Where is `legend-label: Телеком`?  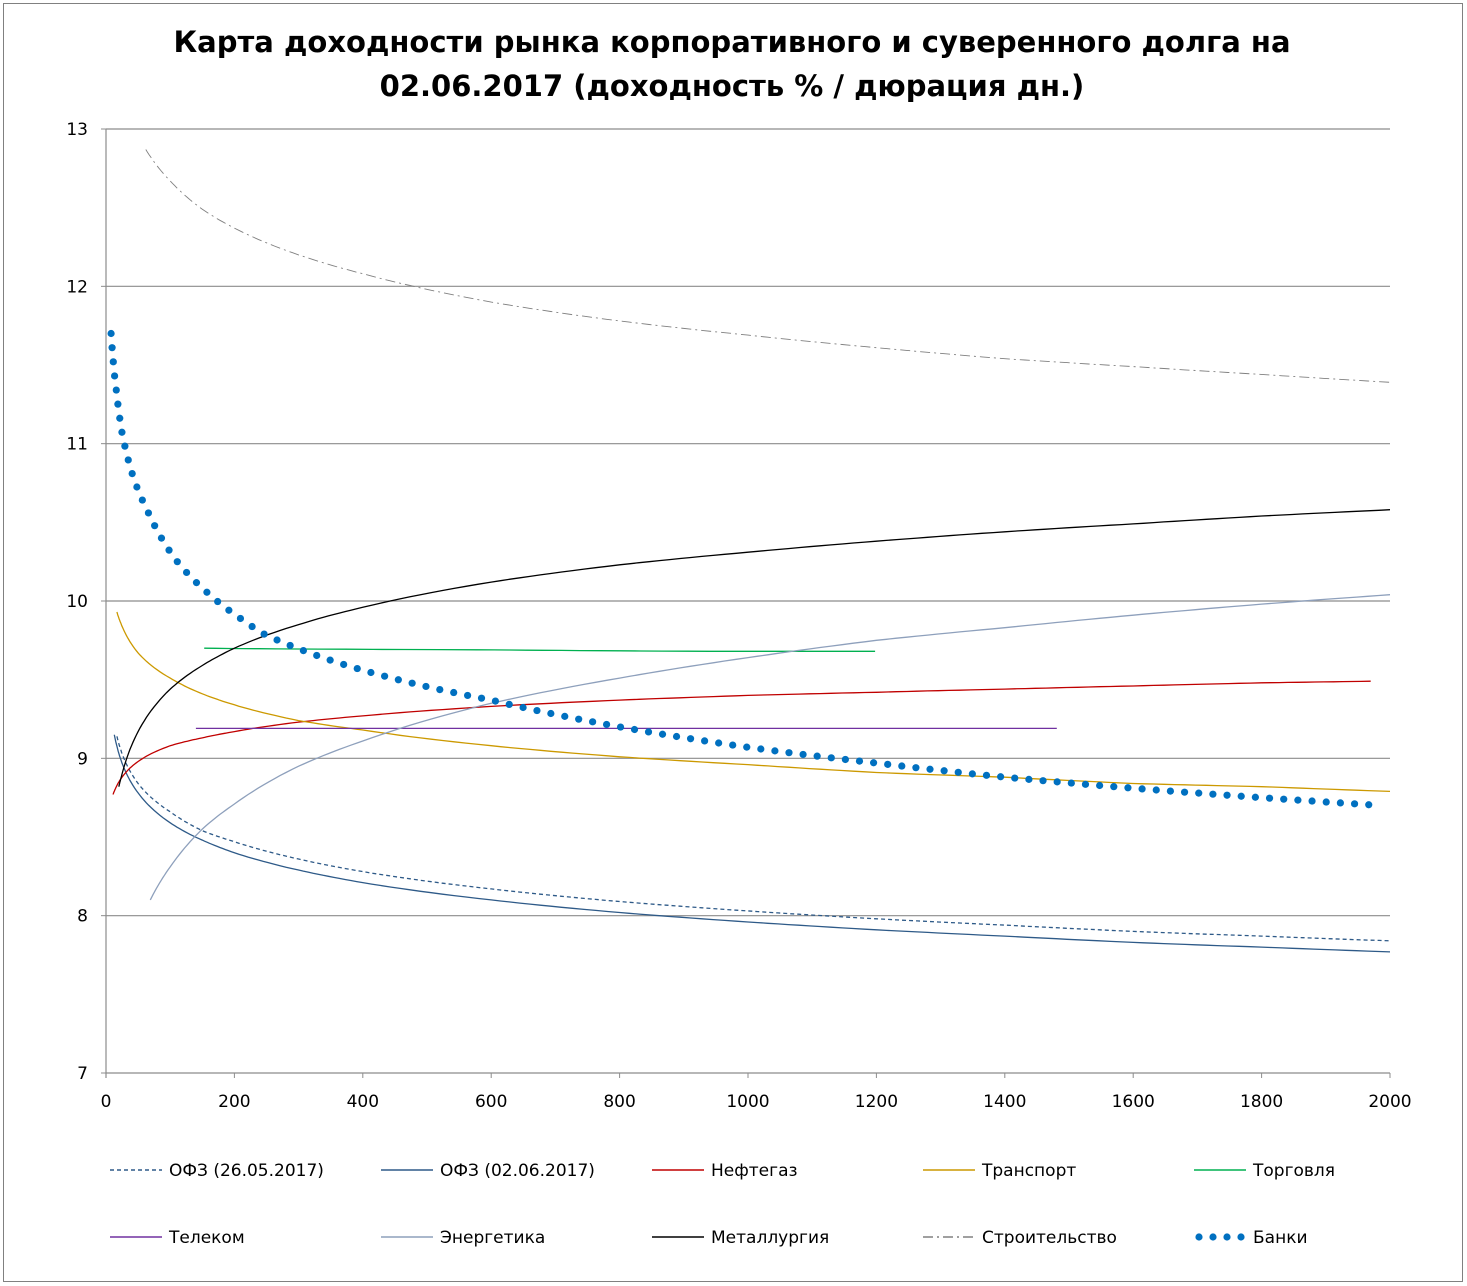 legend-label: Телеком is located at coordinates (206, 1238).